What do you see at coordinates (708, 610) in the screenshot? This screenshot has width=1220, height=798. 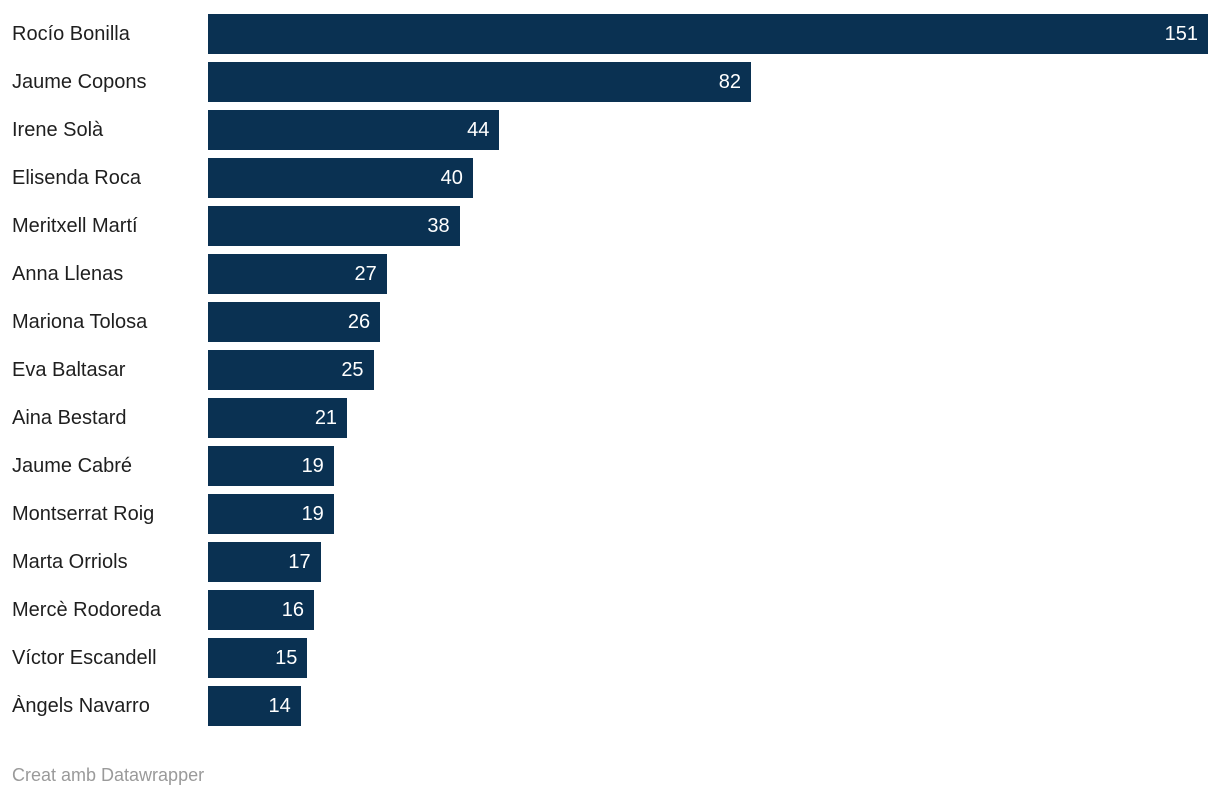 I see `bar-track: 16` at bounding box center [708, 610].